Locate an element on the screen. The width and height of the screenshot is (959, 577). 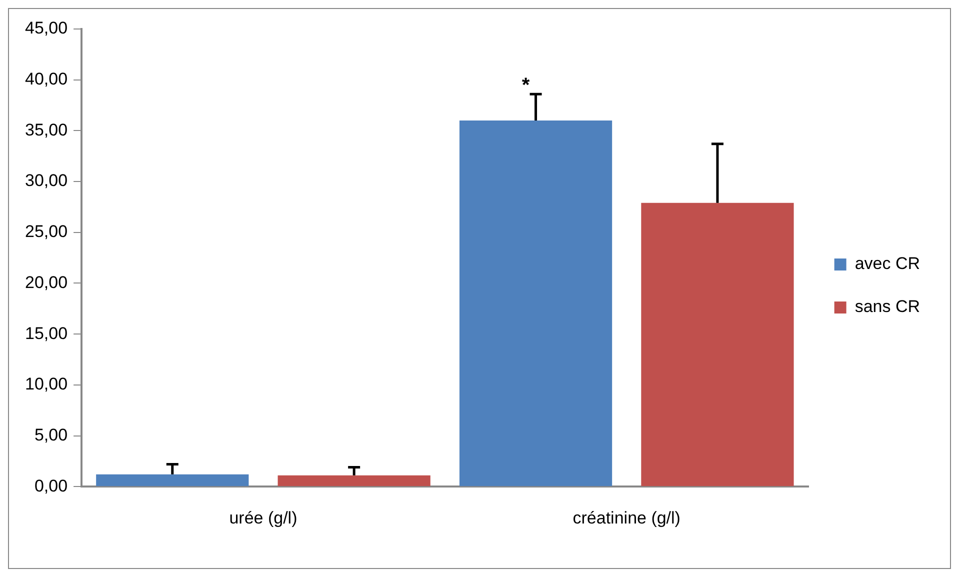
y-tick-label: 20,00 is located at coordinates (46, 282).